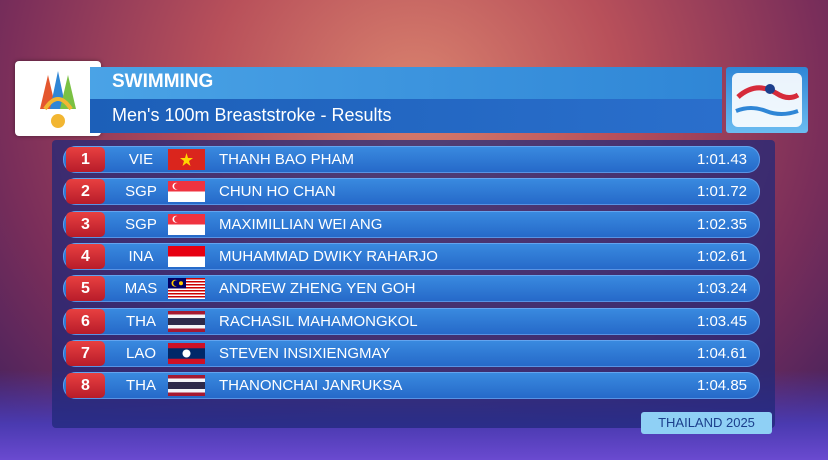 This screenshot has height=460, width=828. What do you see at coordinates (721, 353) in the screenshot?
I see `result-time: 1:04.61` at bounding box center [721, 353].